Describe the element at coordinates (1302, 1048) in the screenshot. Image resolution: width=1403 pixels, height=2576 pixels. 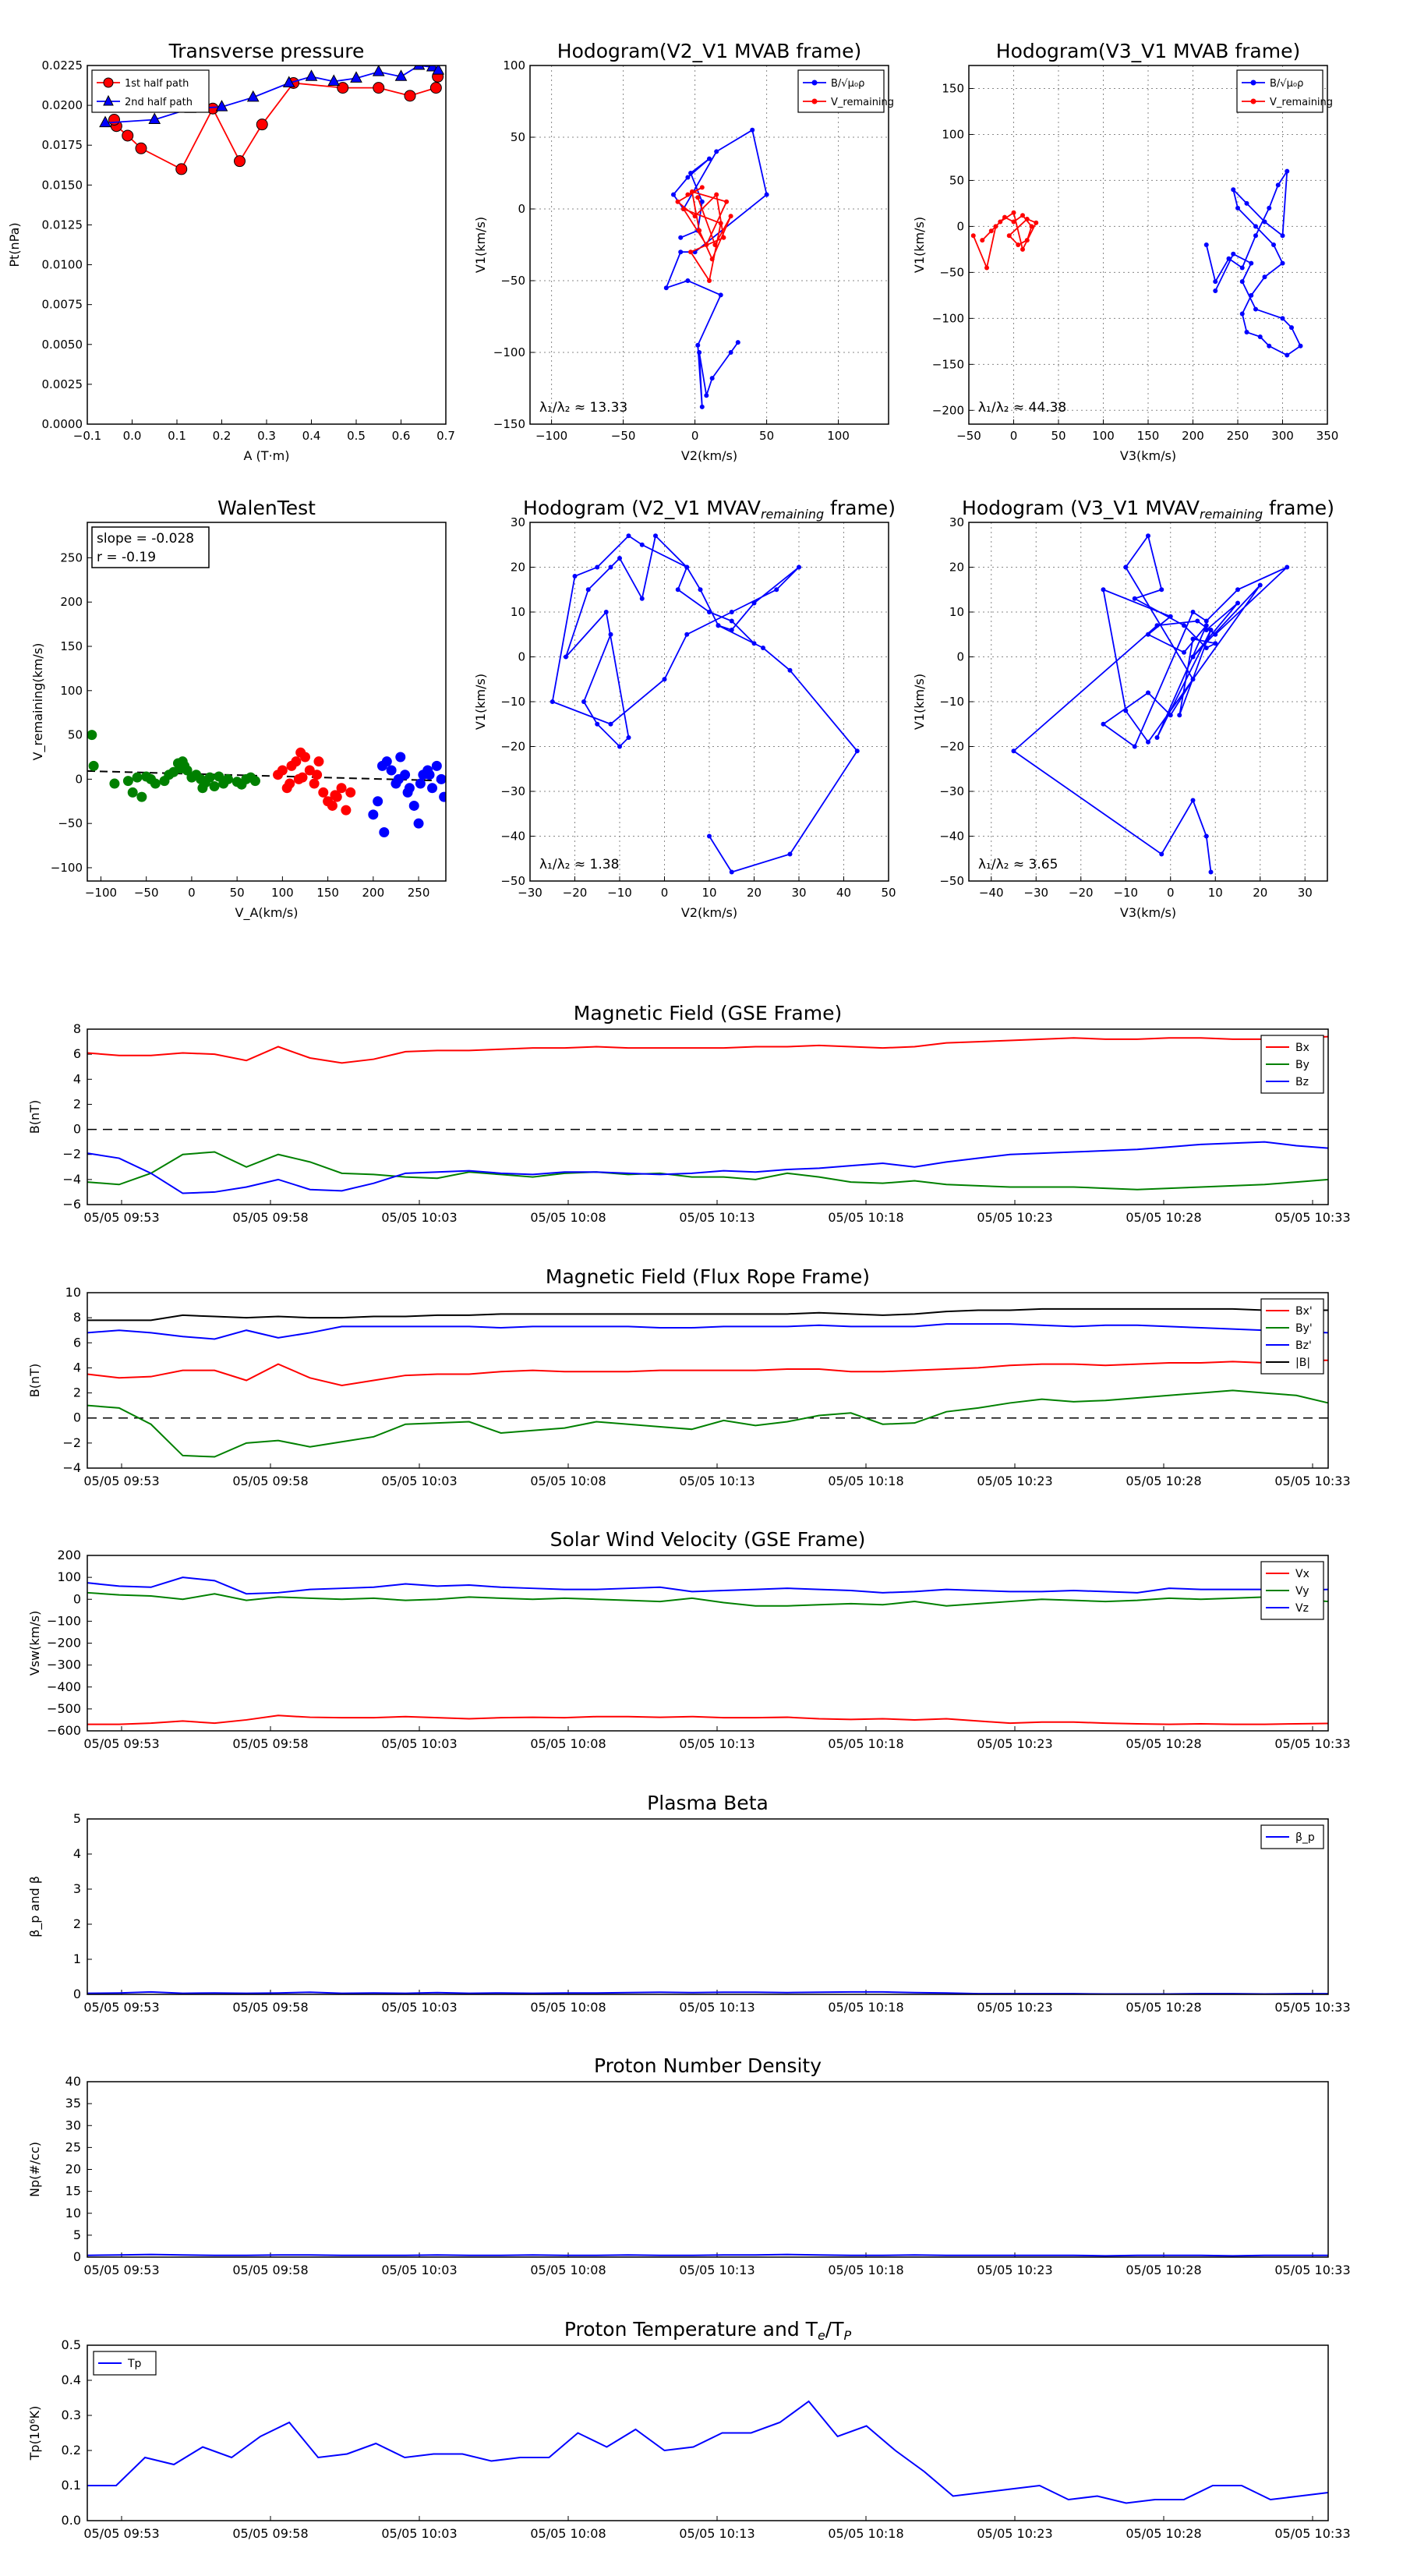
I see `legend-label: Bx` at that location.